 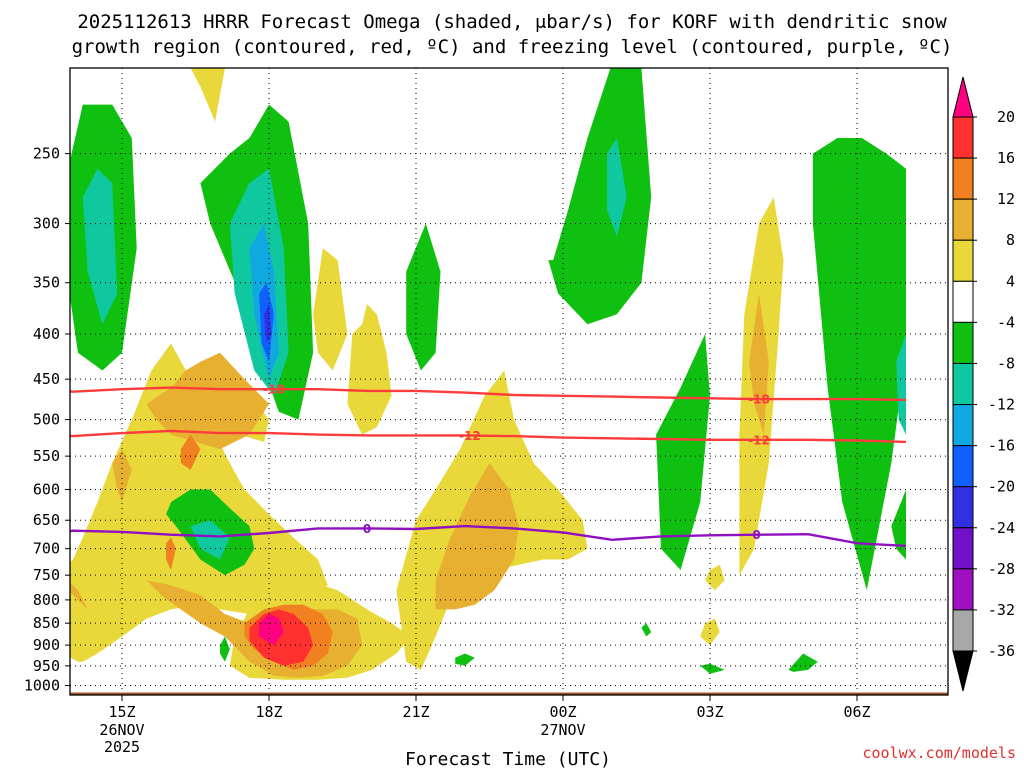 What do you see at coordinates (1006, 117) in the screenshot?
I see `colorbar-label-20: 20` at bounding box center [1006, 117].